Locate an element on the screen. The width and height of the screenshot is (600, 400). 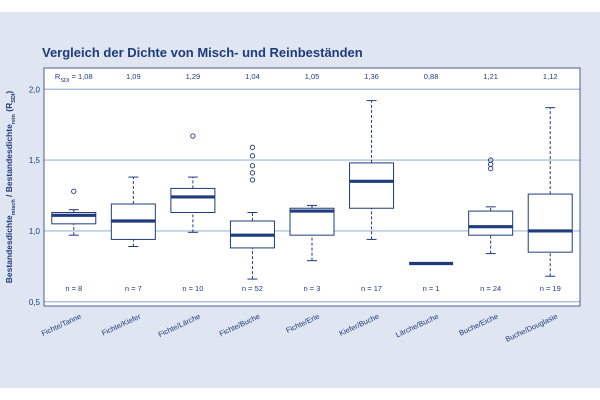
y-tick-label: 2,0 is located at coordinates (35, 89).